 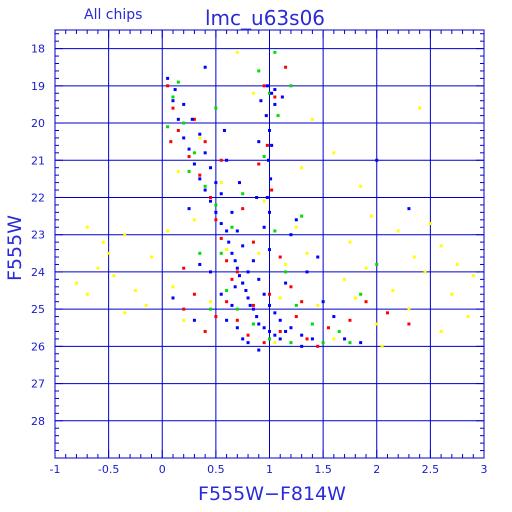 What do you see at coordinates (265, 18) in the screenshot?
I see `chart-title: lmc_u63s06` at bounding box center [265, 18].